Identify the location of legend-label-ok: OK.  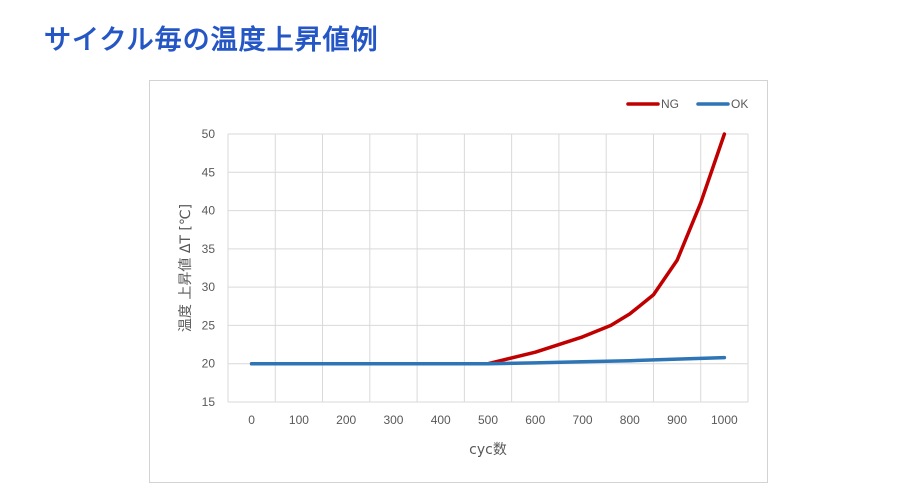
(739, 104).